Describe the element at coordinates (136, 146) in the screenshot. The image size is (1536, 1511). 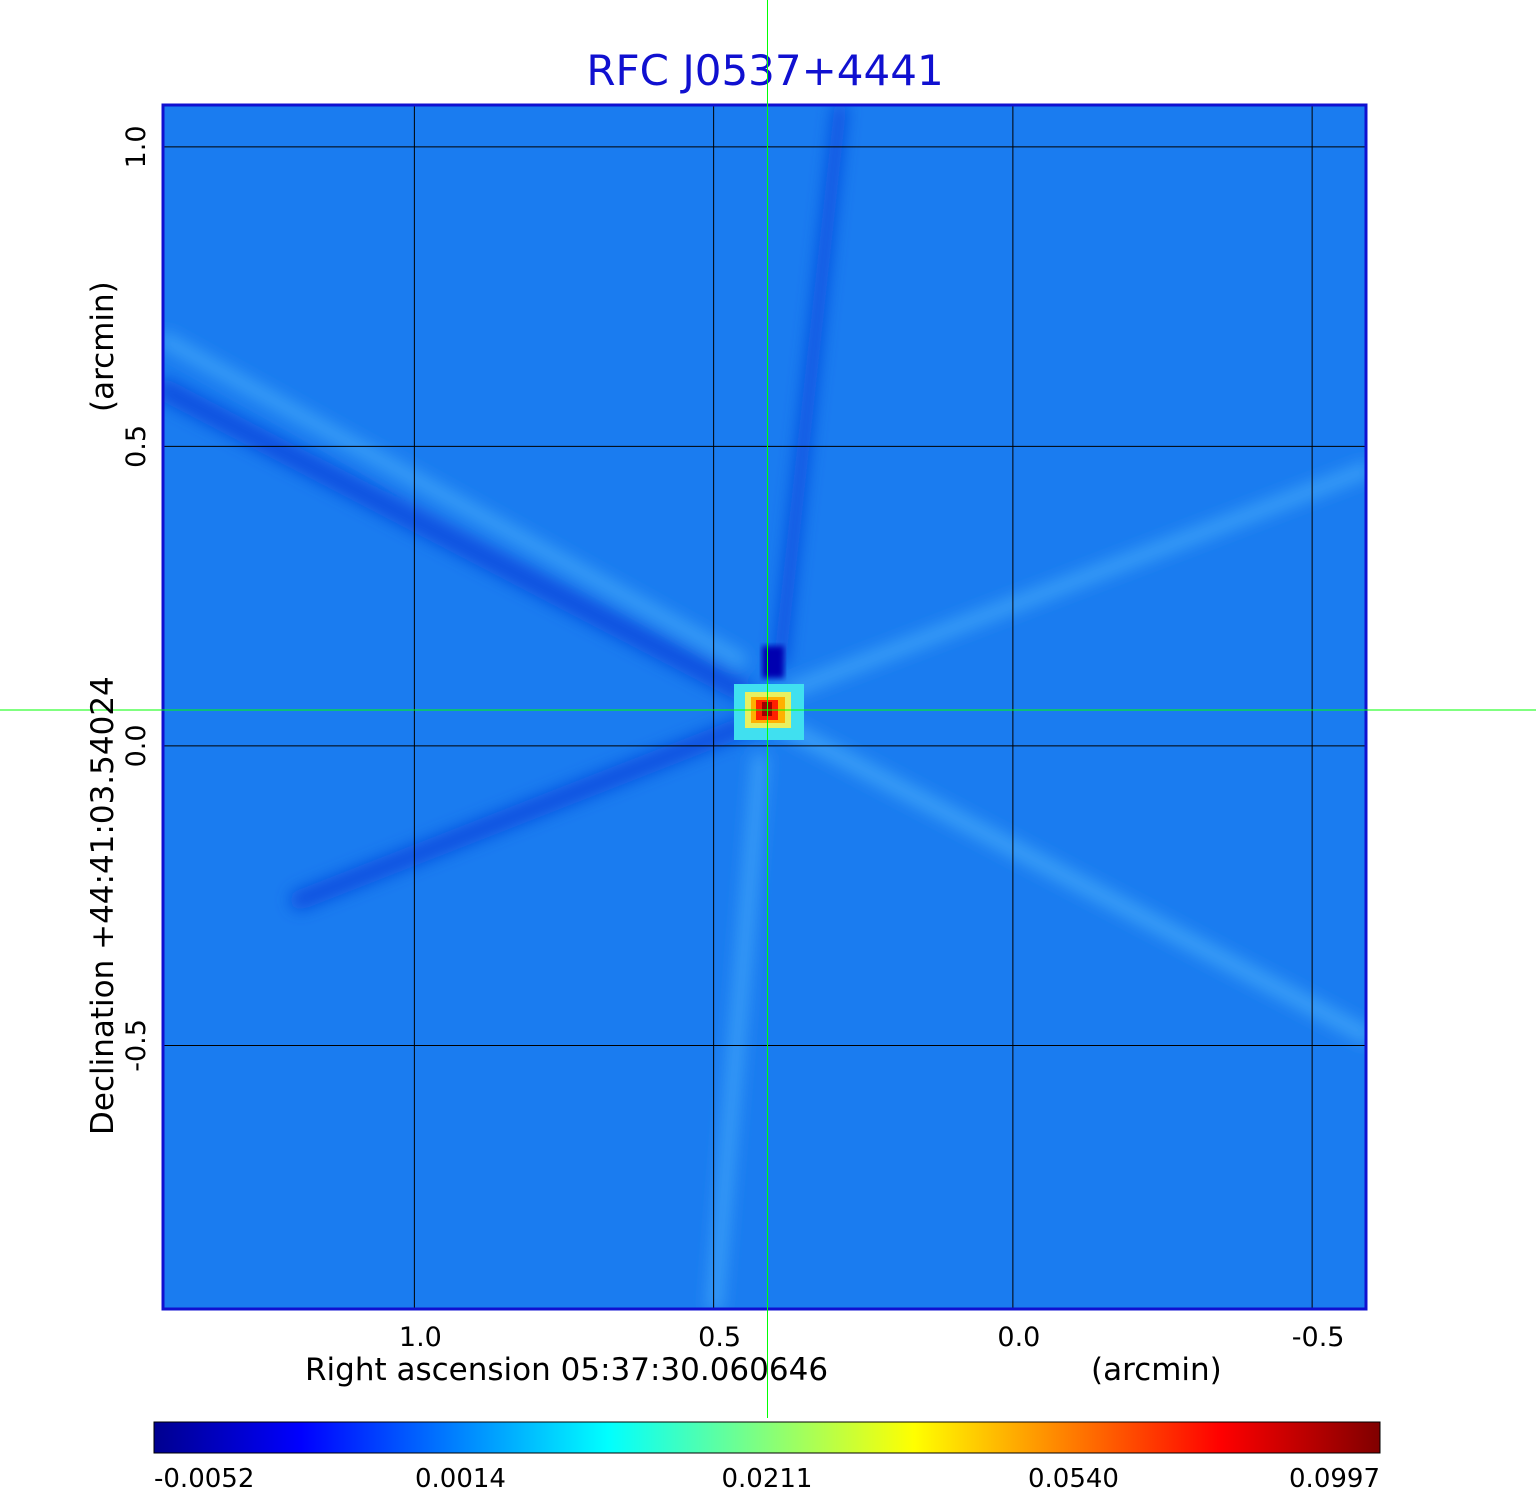
I see `y-tick-label: 1.0` at that location.